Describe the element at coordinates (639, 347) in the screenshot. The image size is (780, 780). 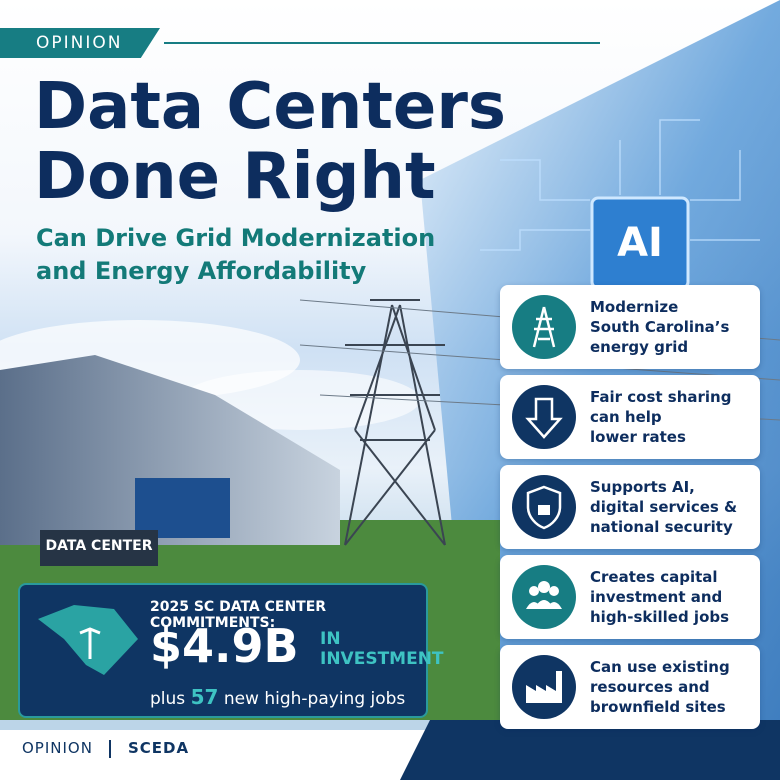
I see `card-line: energy grid` at that location.